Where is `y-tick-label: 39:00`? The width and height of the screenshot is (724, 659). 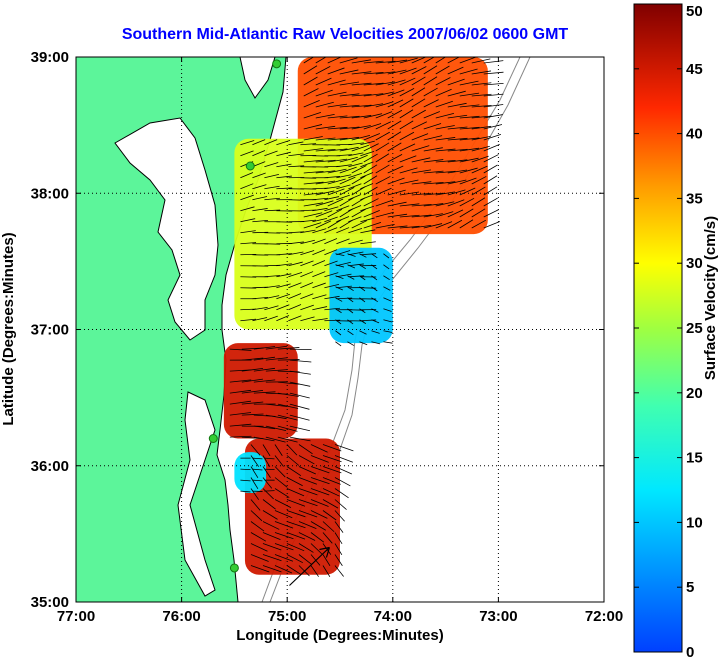
y-tick-label: 39:00 is located at coordinates (50, 57).